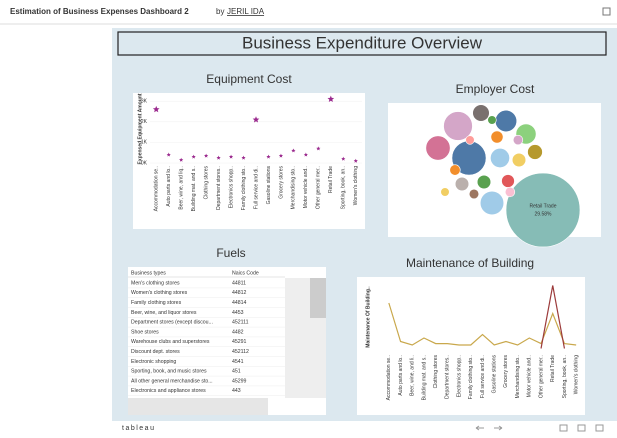  Describe the element at coordinates (238, 362) in the screenshot. I see `table-cell: 4541` at that location.